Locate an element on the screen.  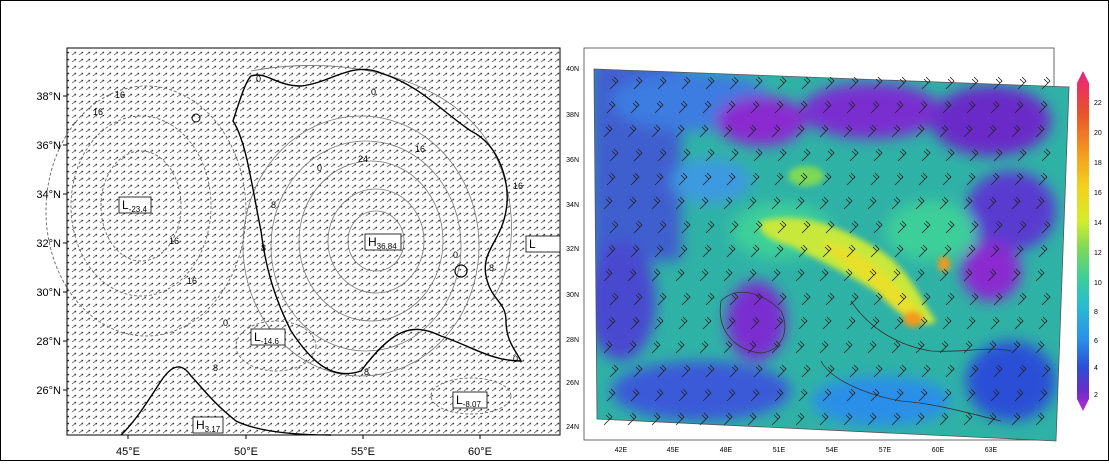
contour-label: 24 is located at coordinates (363, 159).